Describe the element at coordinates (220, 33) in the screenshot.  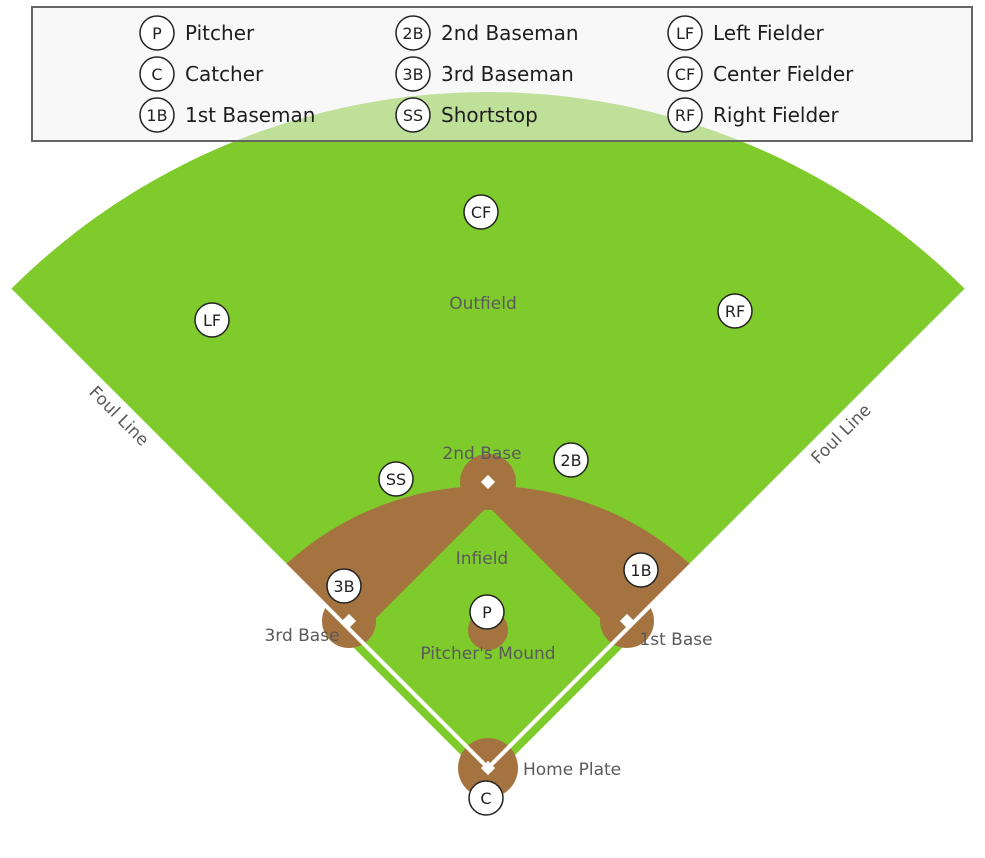
I see `svg-text: Pitcher` at that location.